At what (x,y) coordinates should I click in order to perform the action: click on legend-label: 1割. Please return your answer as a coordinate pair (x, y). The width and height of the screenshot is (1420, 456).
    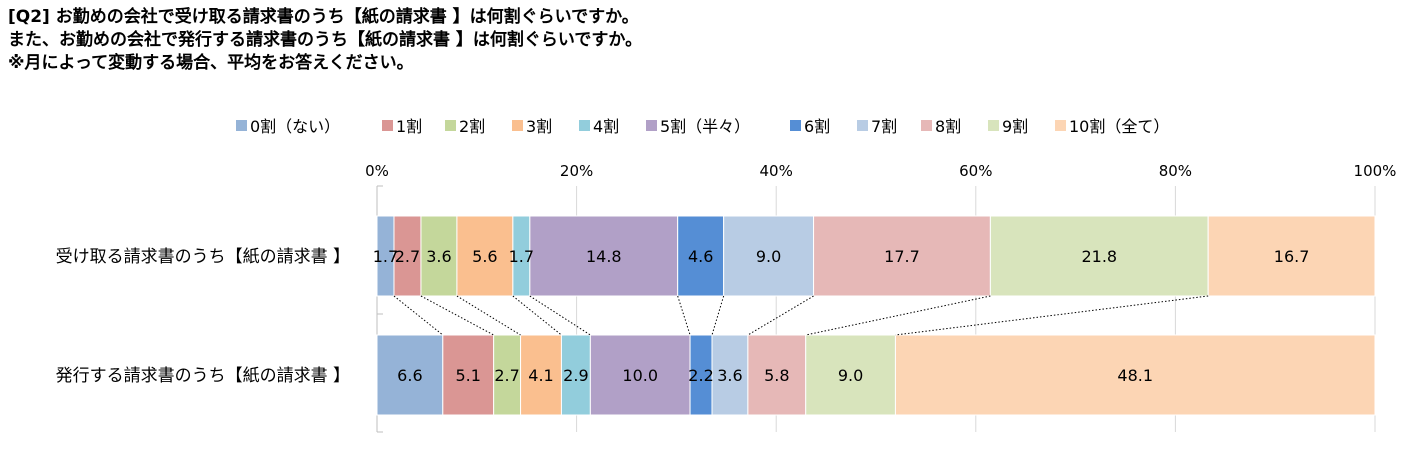
    Looking at the image, I should click on (409, 126).